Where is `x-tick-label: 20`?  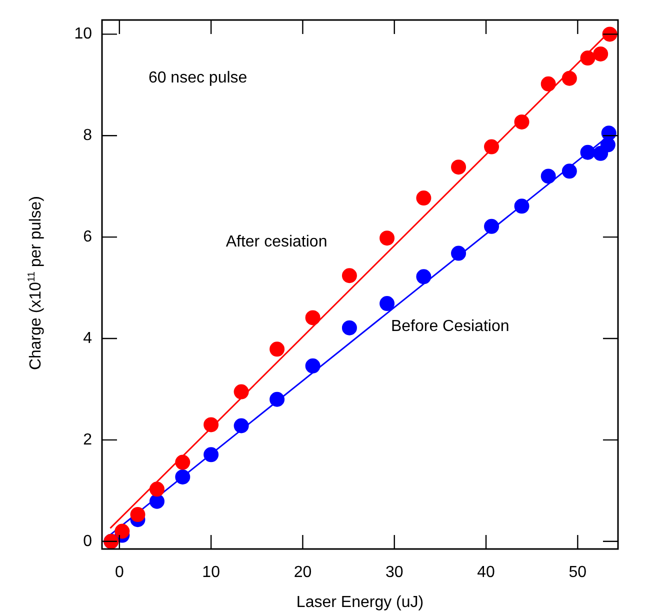
x-tick-label: 20 is located at coordinates (303, 573).